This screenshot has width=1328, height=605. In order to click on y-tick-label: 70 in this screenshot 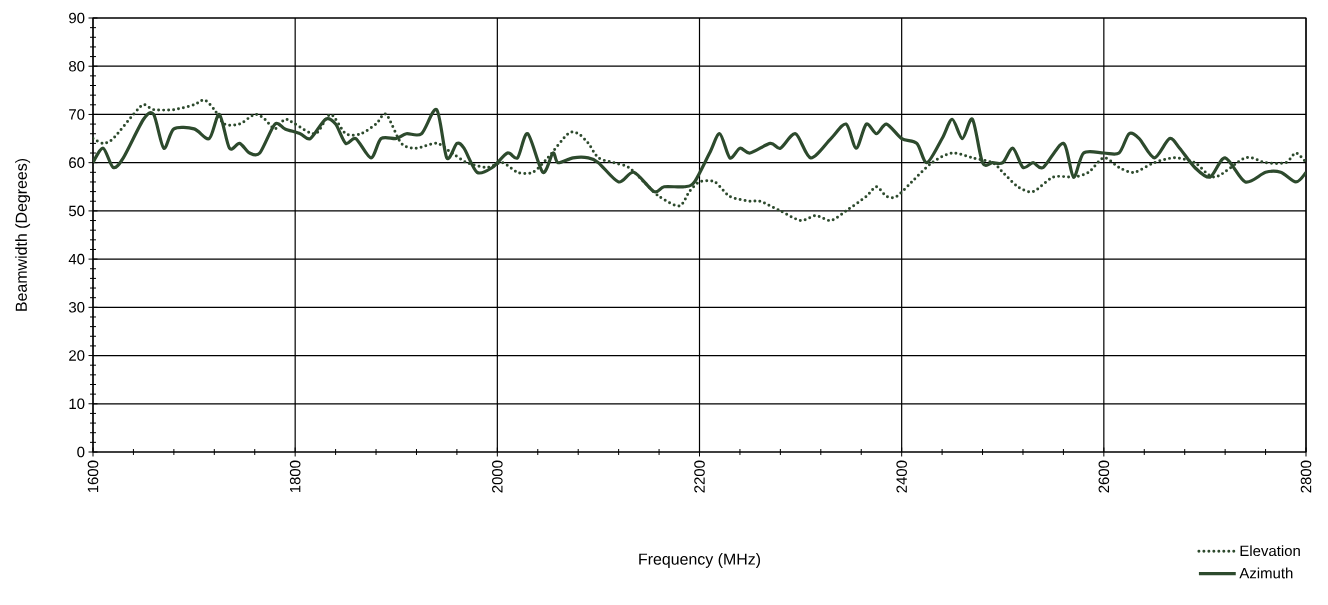, I will do `click(77, 114)`.